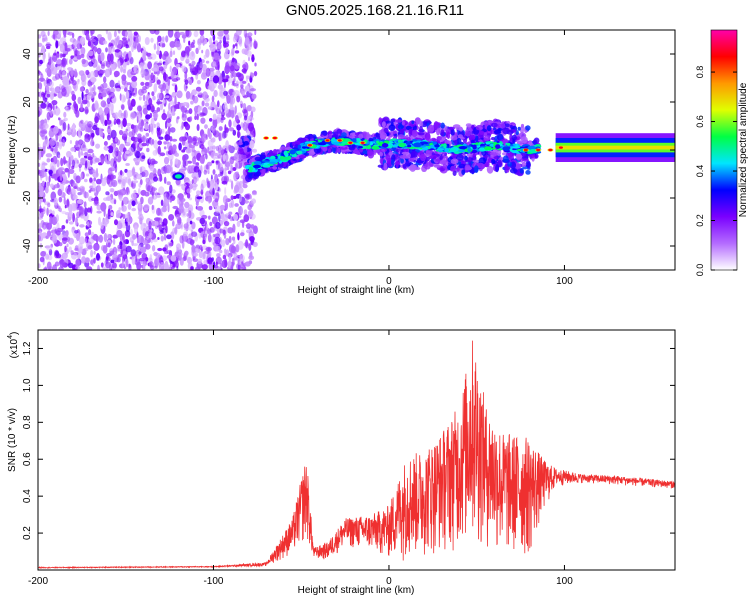 This screenshot has height=600, width=750. What do you see at coordinates (564, 281) in the screenshot?
I see `heatmap-x-tick-label: 100` at bounding box center [564, 281].